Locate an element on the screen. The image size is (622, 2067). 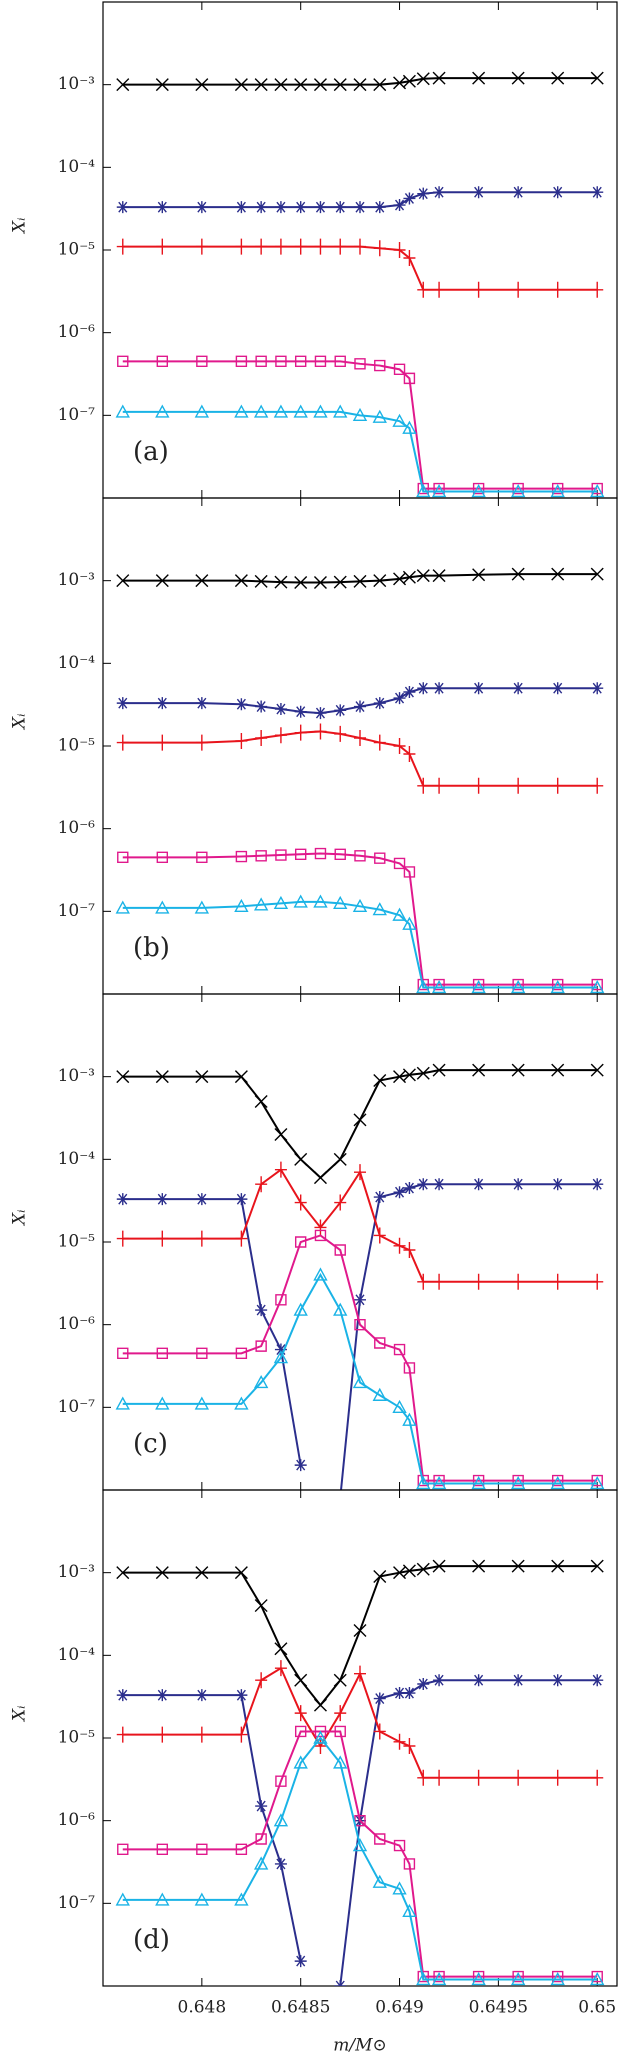
x-axis-label: m/M⊙ is located at coordinates (360, 2046).